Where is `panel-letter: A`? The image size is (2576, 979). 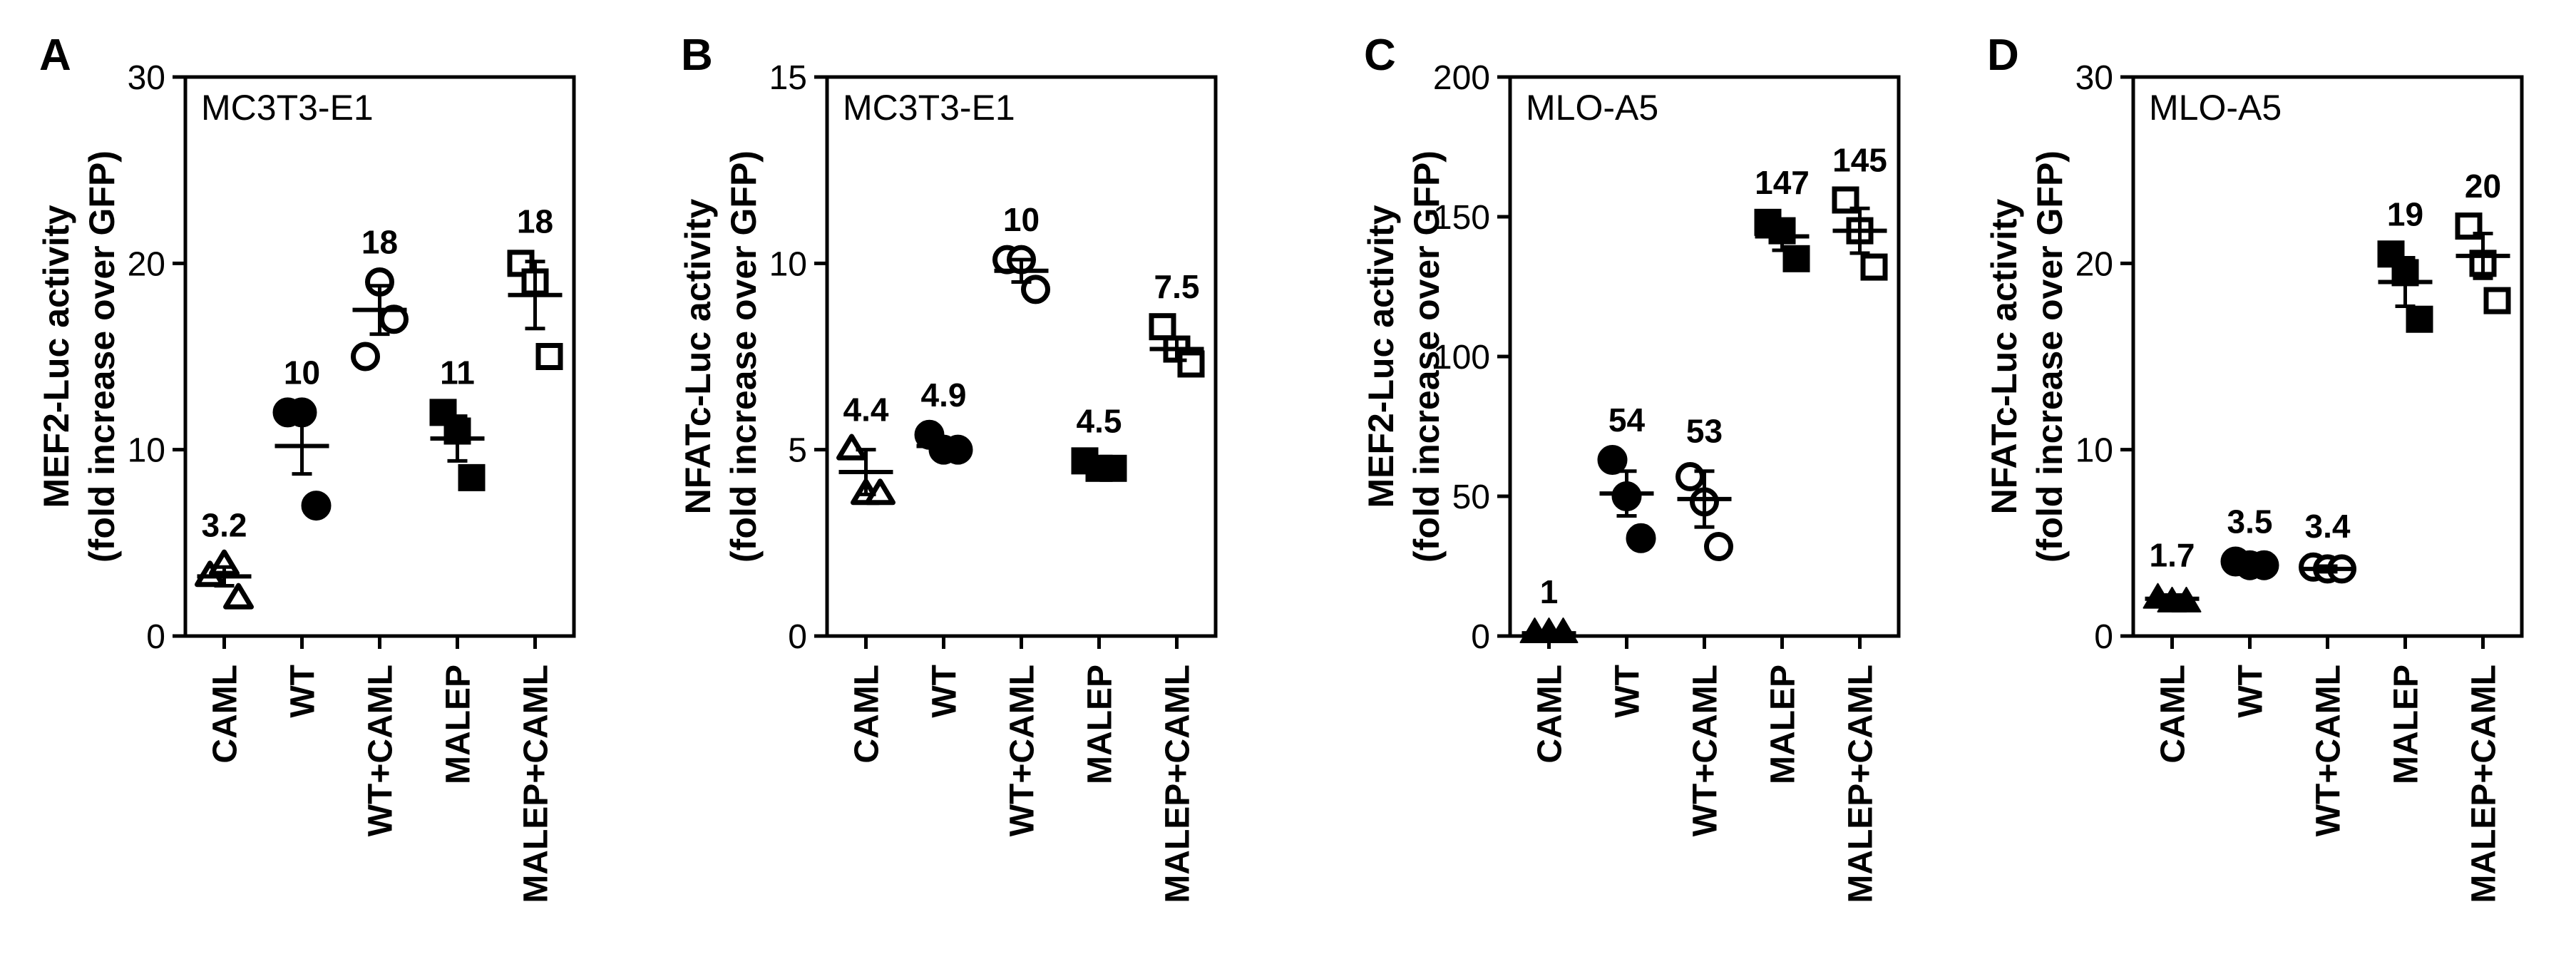
panel-letter: A is located at coordinates (55, 55).